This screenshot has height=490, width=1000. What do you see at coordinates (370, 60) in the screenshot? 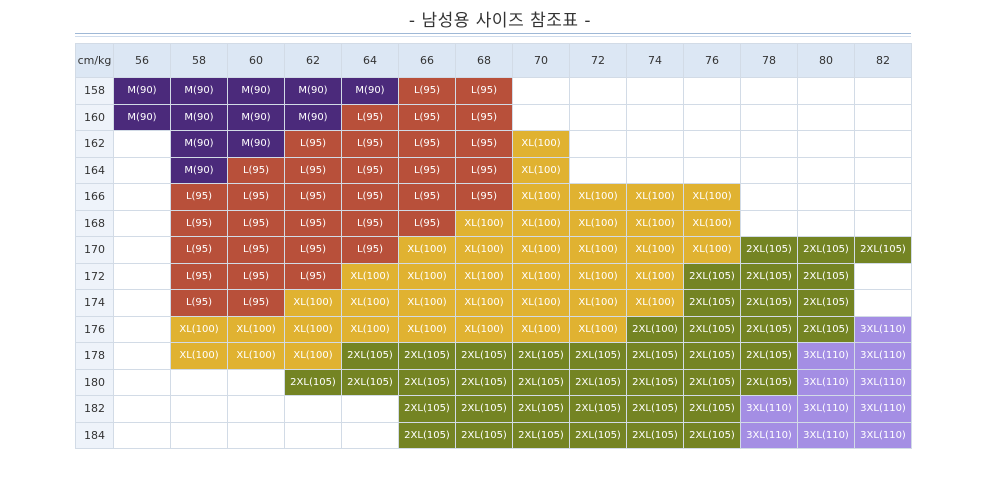
I see `weight-header: 64` at bounding box center [370, 60].